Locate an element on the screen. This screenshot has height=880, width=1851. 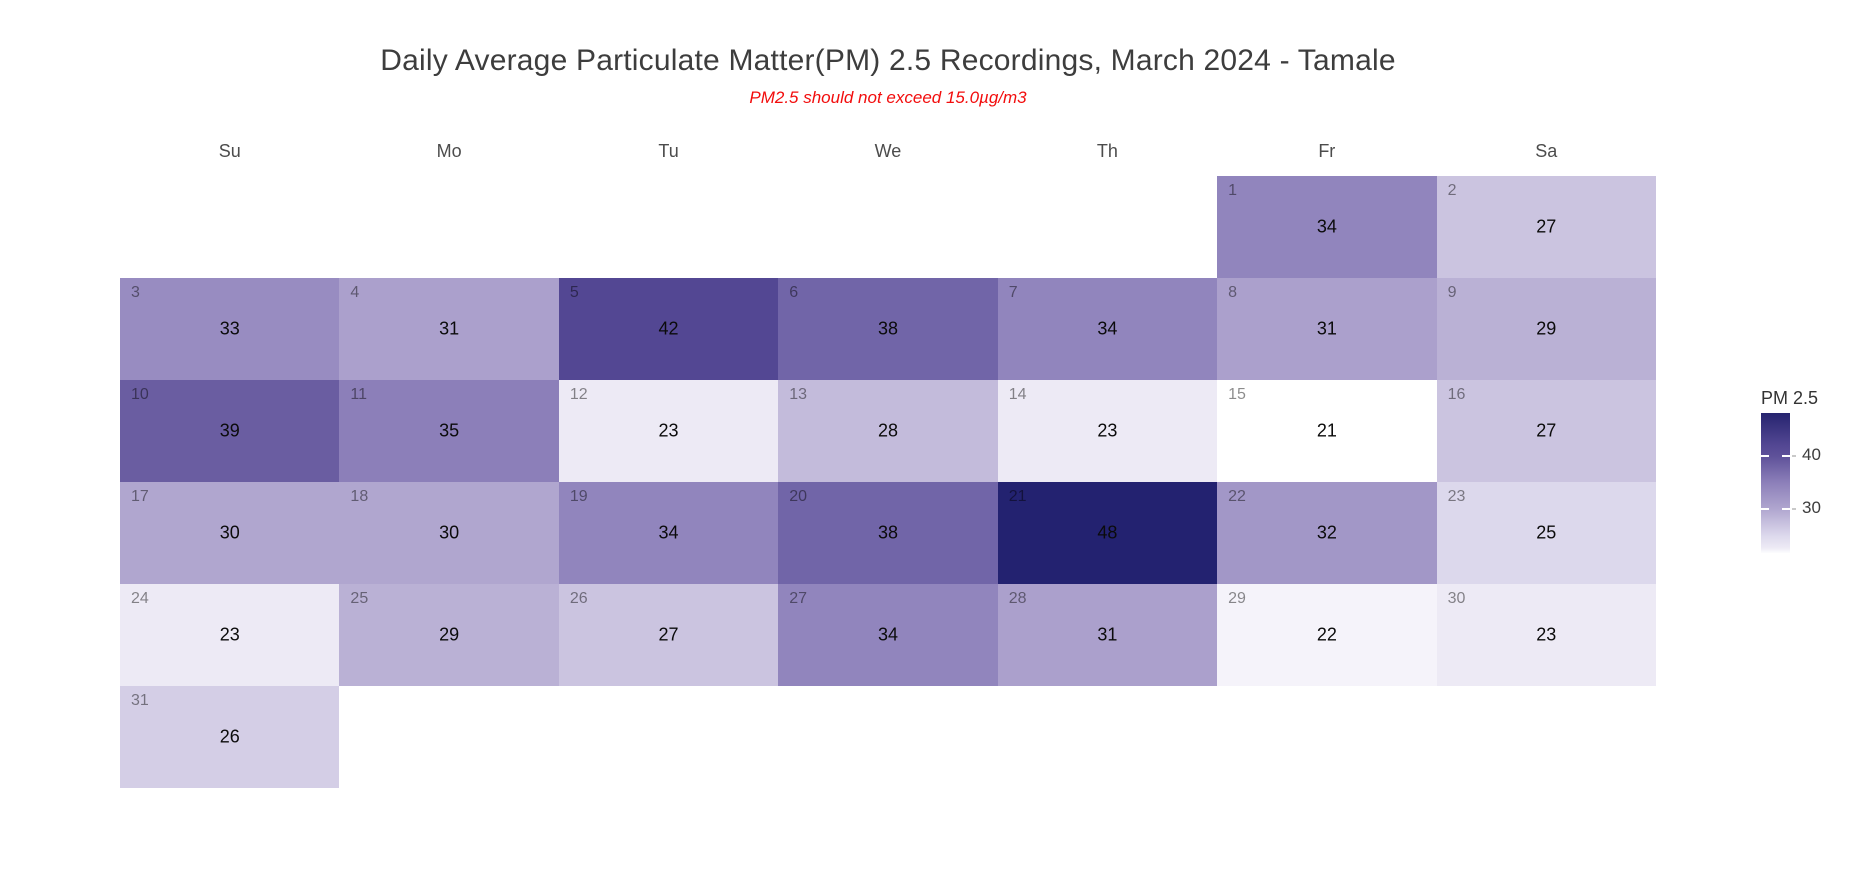
day-number: 8 is located at coordinates (1233, 292).